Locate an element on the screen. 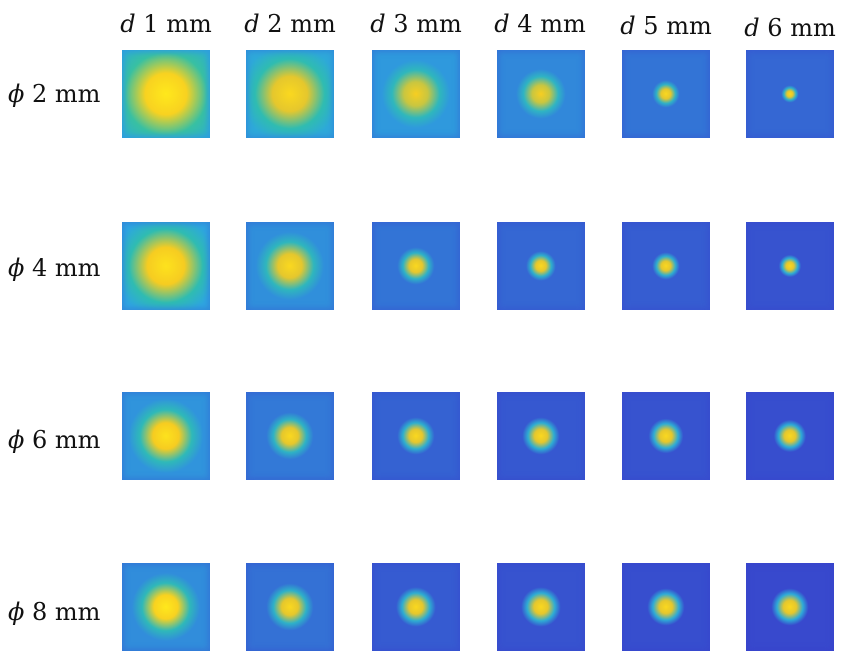 The height and width of the screenshot is (662, 850). column-header-3: d 3 mm is located at coordinates (415, 24).